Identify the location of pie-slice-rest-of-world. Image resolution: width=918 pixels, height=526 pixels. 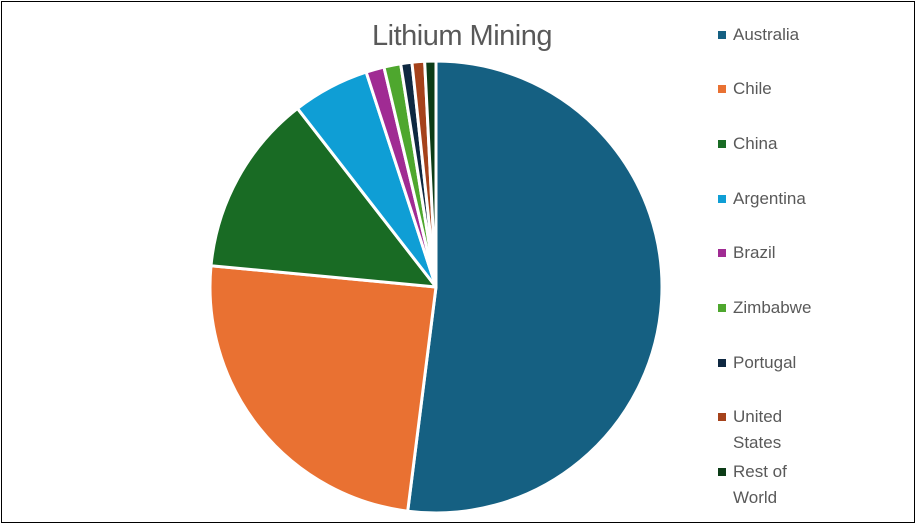
(430, 174).